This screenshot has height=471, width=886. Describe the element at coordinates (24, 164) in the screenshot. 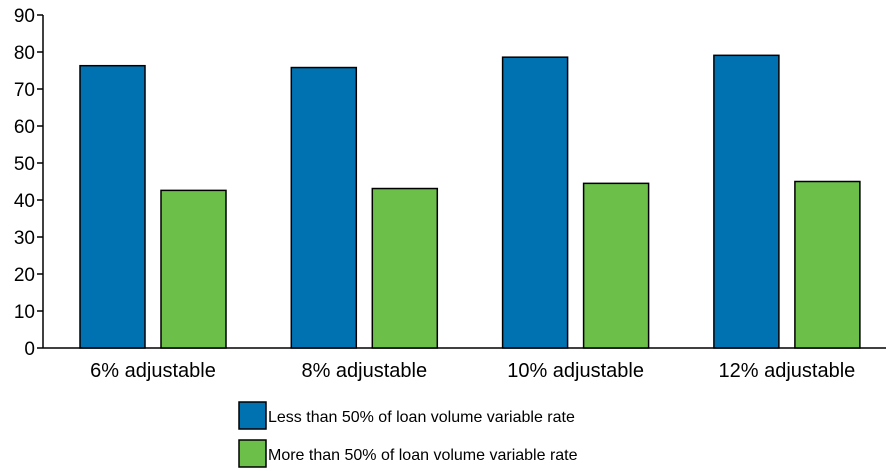

I see `y-tick-label: 50` at that location.